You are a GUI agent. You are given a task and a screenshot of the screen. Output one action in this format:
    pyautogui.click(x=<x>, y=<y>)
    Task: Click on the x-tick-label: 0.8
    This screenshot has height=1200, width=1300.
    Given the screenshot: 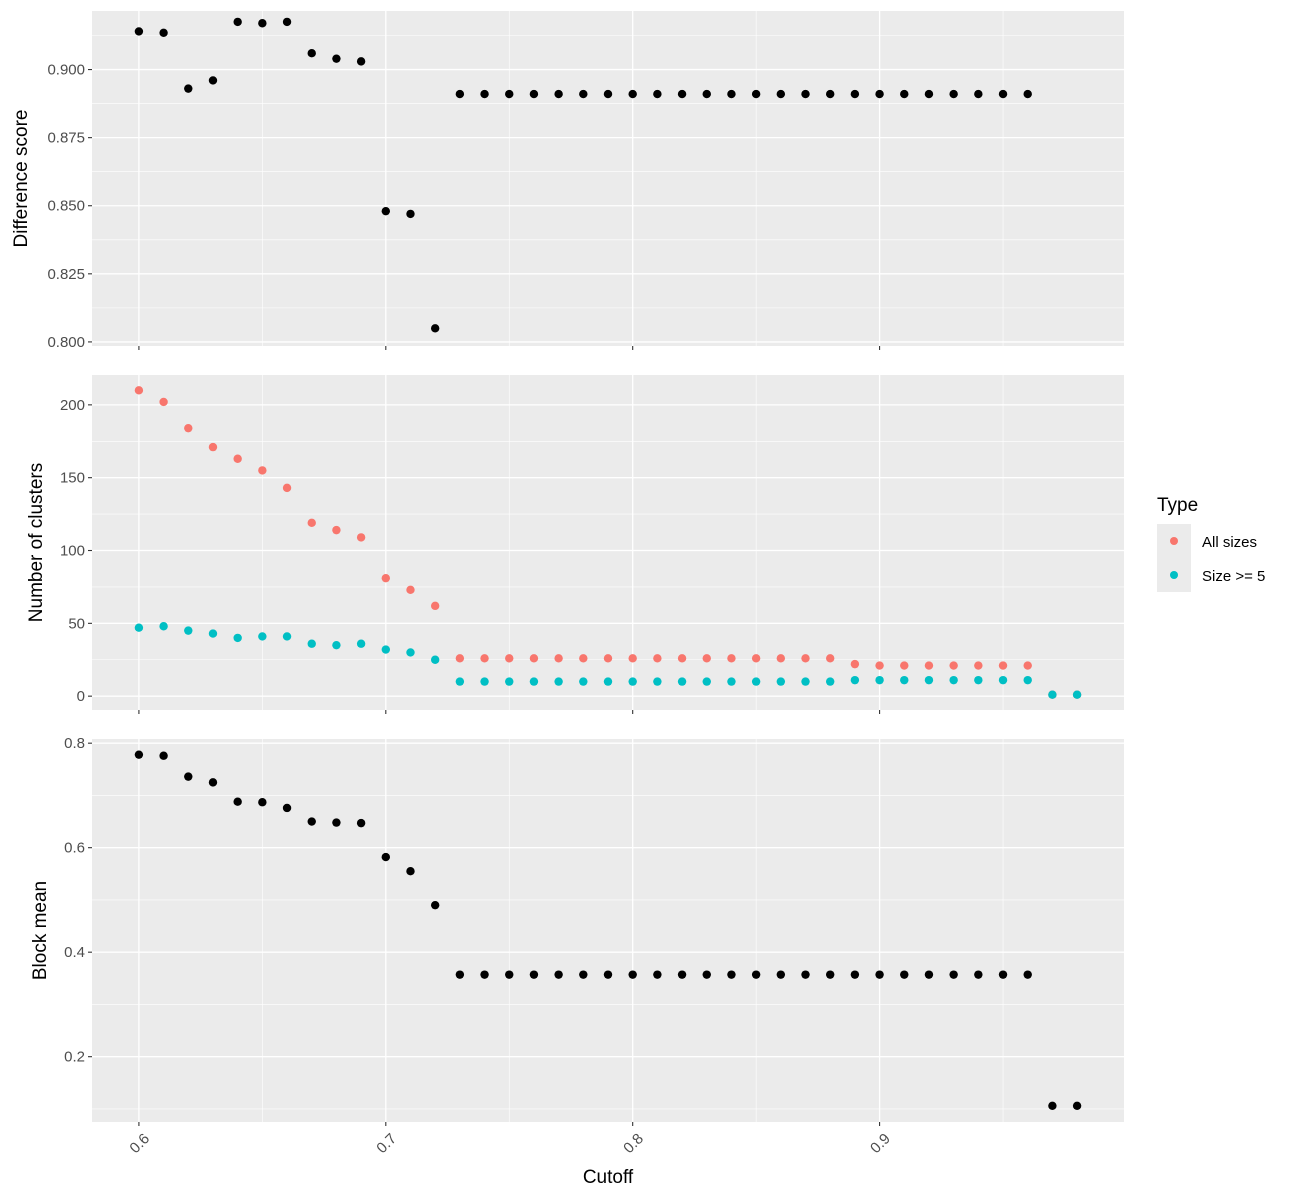 What is the action you would take?
    pyautogui.click(x=633, y=1143)
    